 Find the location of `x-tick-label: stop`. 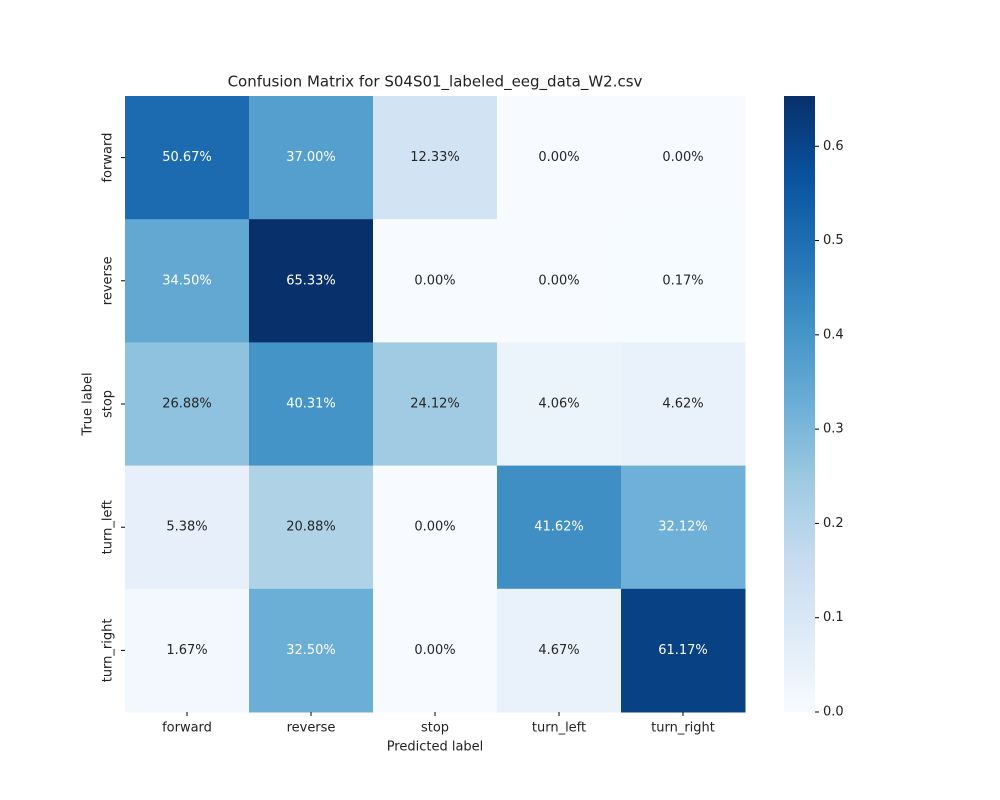

x-tick-label: stop is located at coordinates (435, 728).